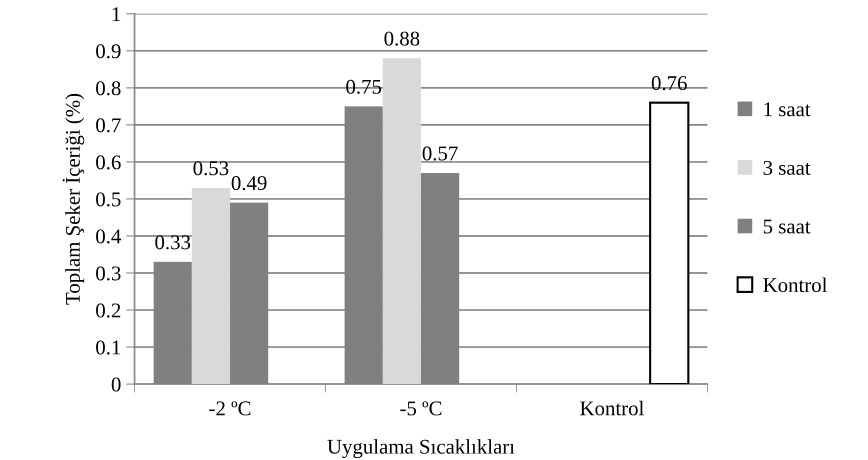 This screenshot has height=460, width=868. I want to click on data-label: 0.33, so click(172, 242).